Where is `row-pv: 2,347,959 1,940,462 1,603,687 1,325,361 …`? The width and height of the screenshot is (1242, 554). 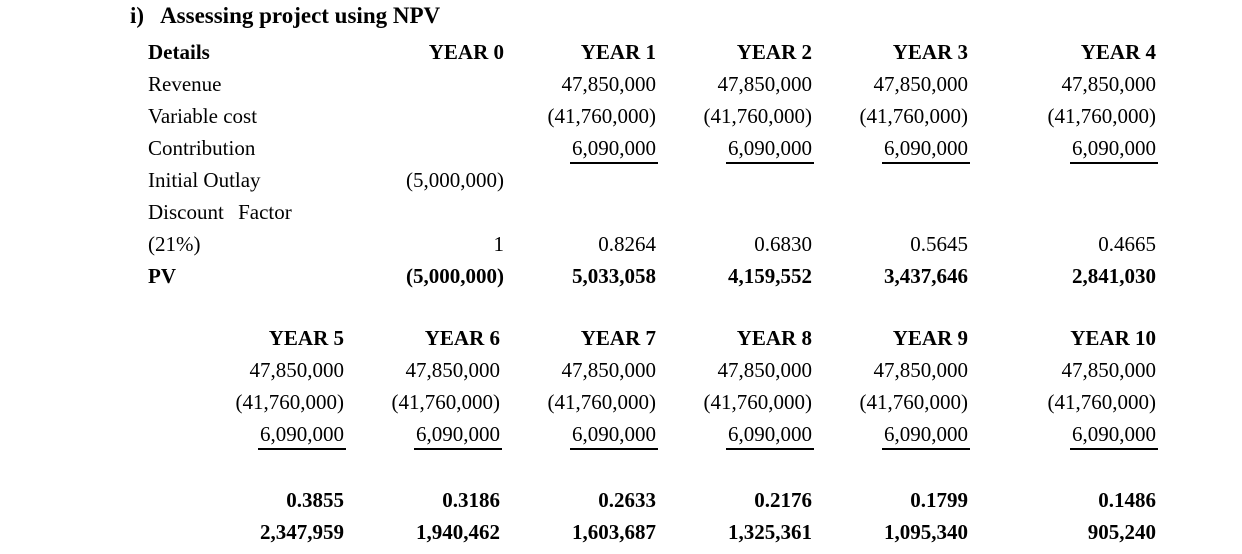 row-pv: 2,347,959 1,940,462 1,603,687 1,325,361 … is located at coordinates (652, 532).